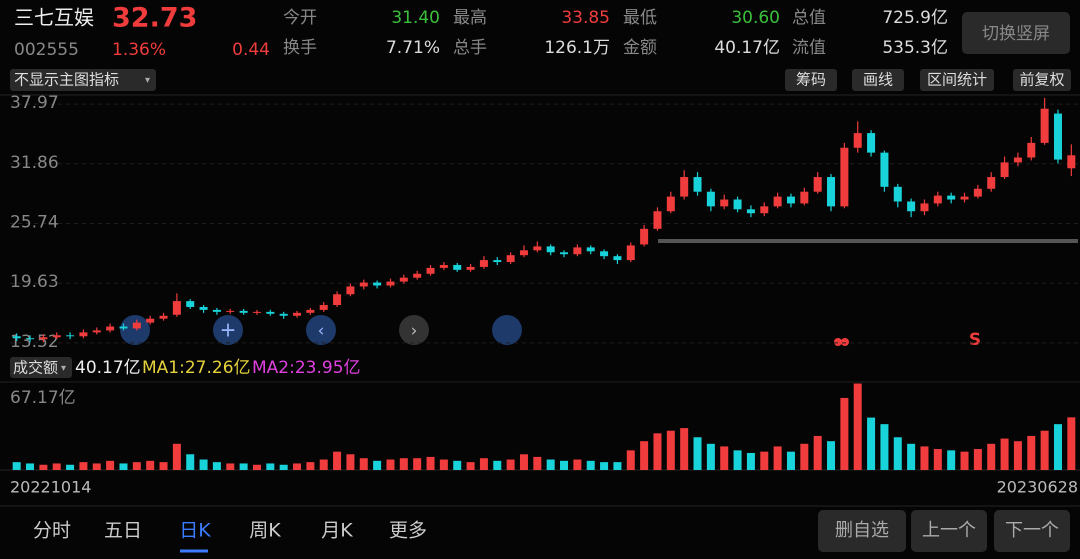 The height and width of the screenshot is (559, 1080). What do you see at coordinates (337, 531) in the screenshot?
I see `tab: 月K` at bounding box center [337, 531].